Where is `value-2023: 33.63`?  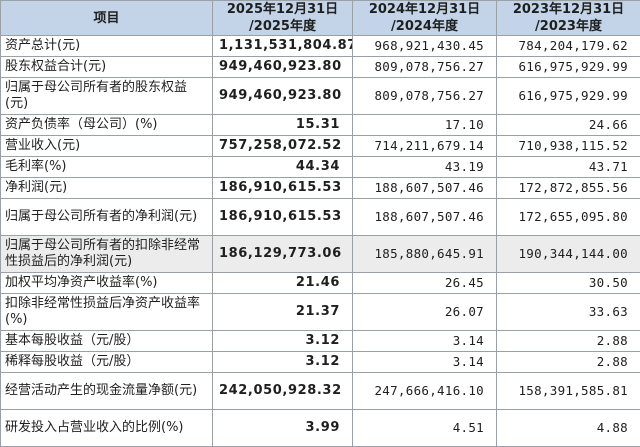 value-2023: 33.63 is located at coordinates (568, 312).